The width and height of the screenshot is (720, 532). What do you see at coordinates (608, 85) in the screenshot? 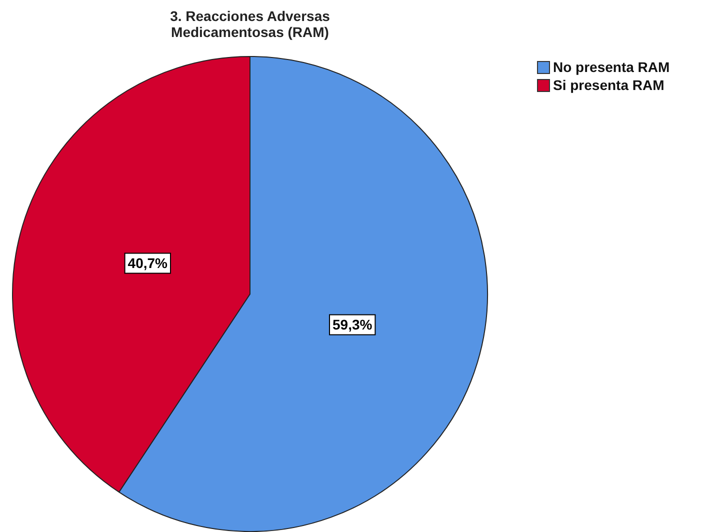
I see `legend-label: Si presenta RAM` at bounding box center [608, 85].